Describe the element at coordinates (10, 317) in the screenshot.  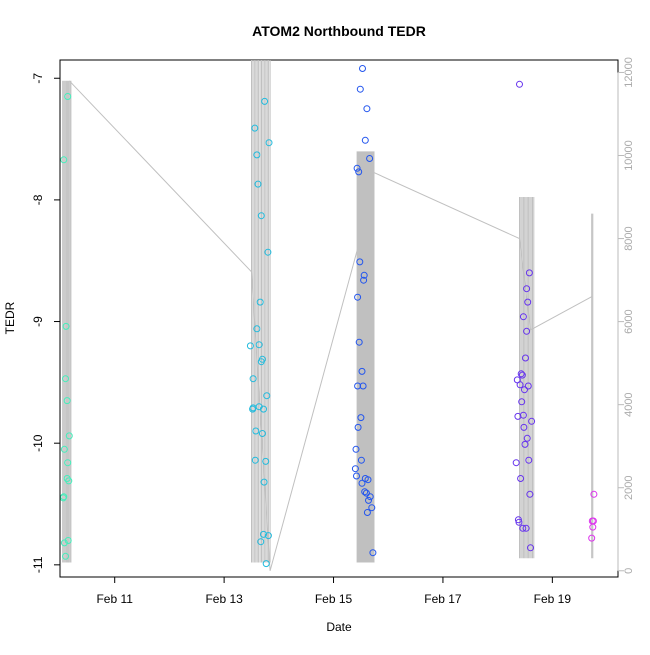
I see `y-axis-label: TEDR` at that location.